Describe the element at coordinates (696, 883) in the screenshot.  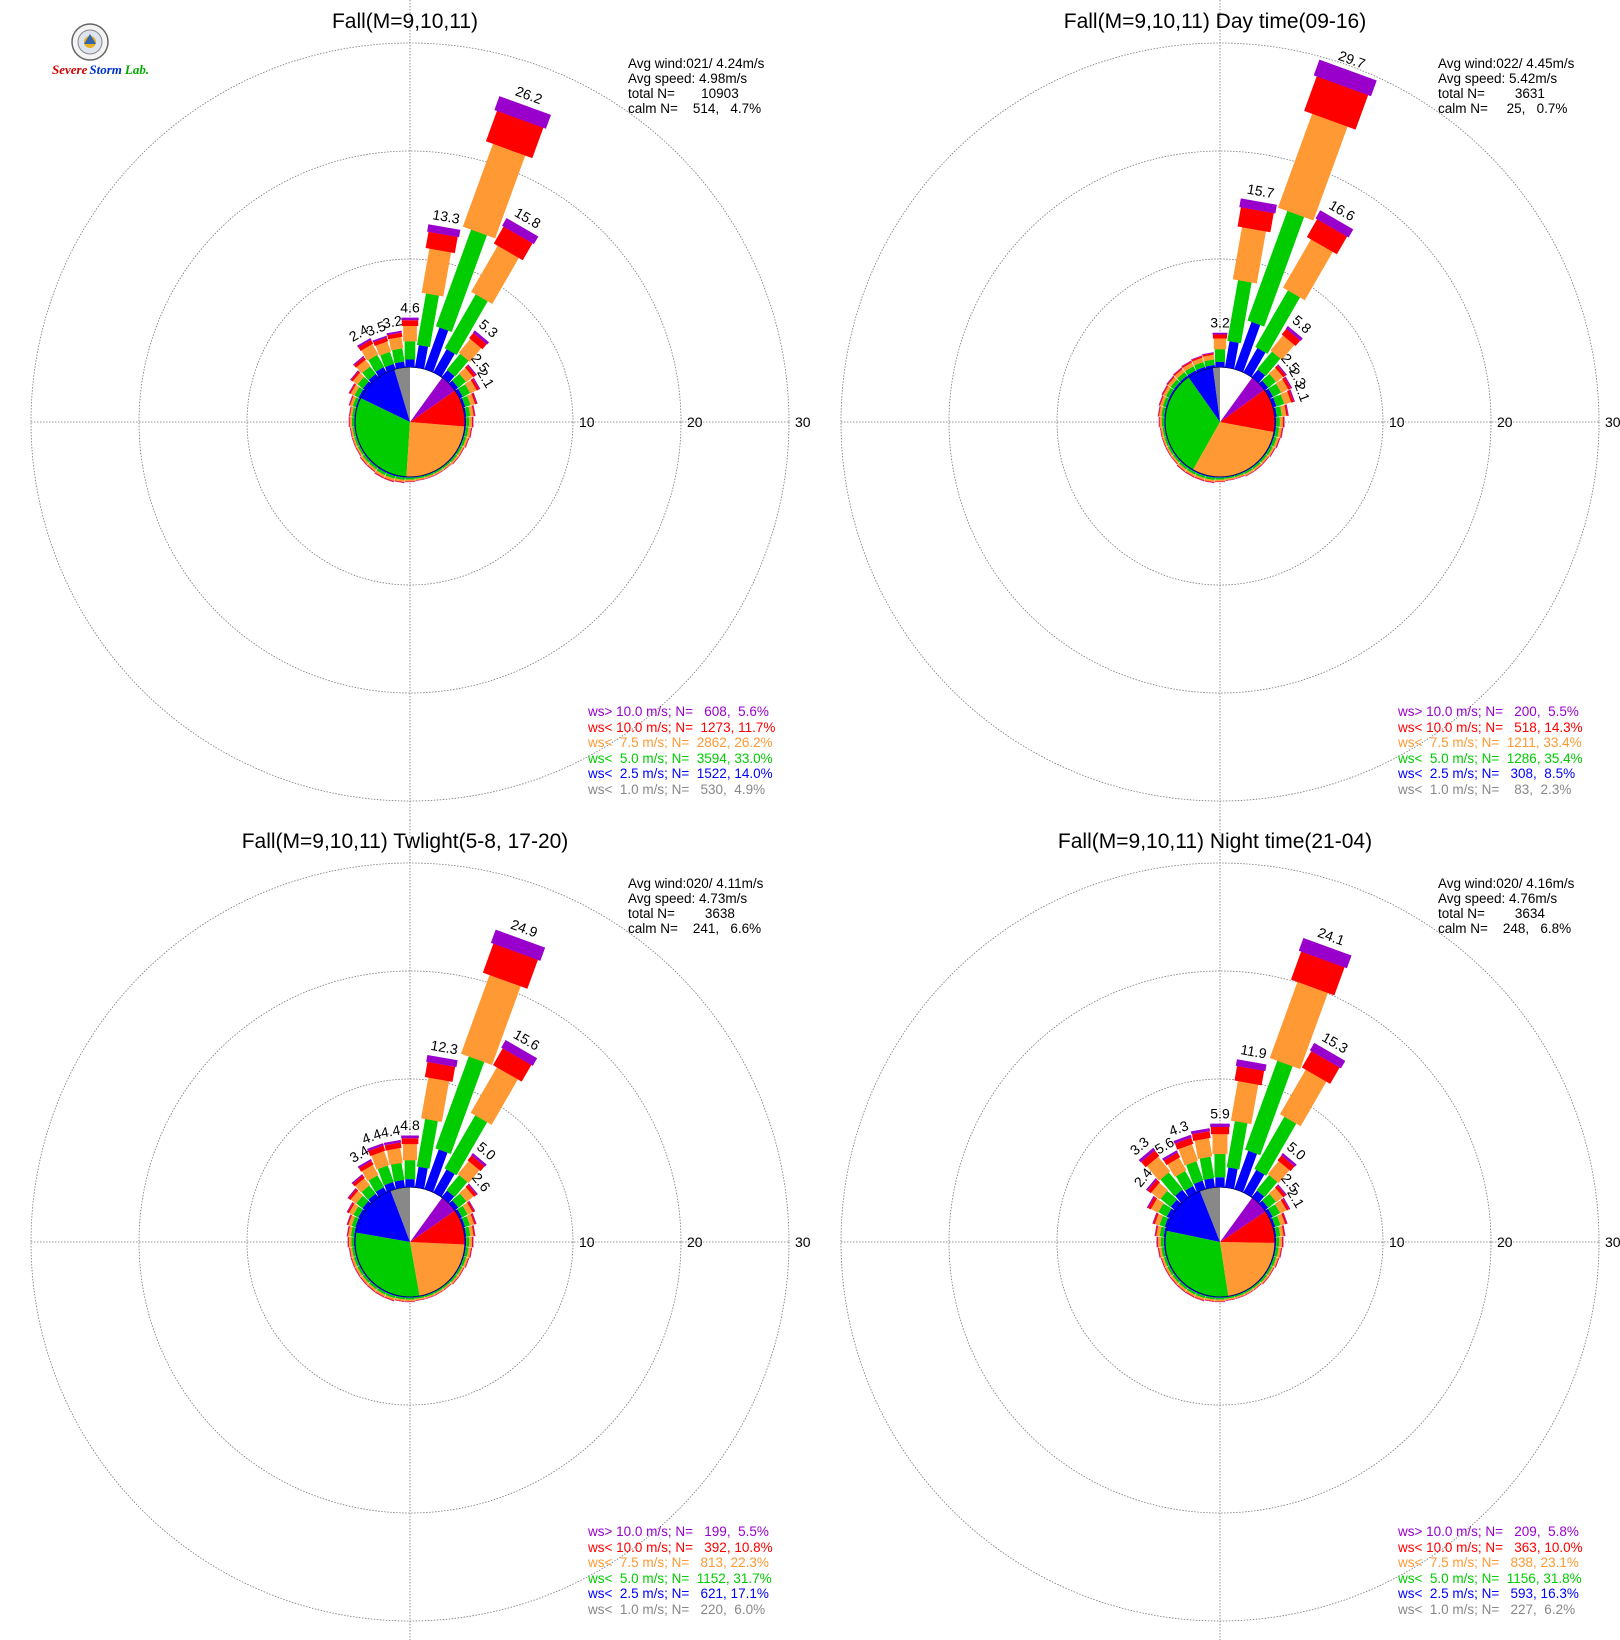
I see `avg-wind-text: Avg wind:020/ 4.11m/s` at that location.